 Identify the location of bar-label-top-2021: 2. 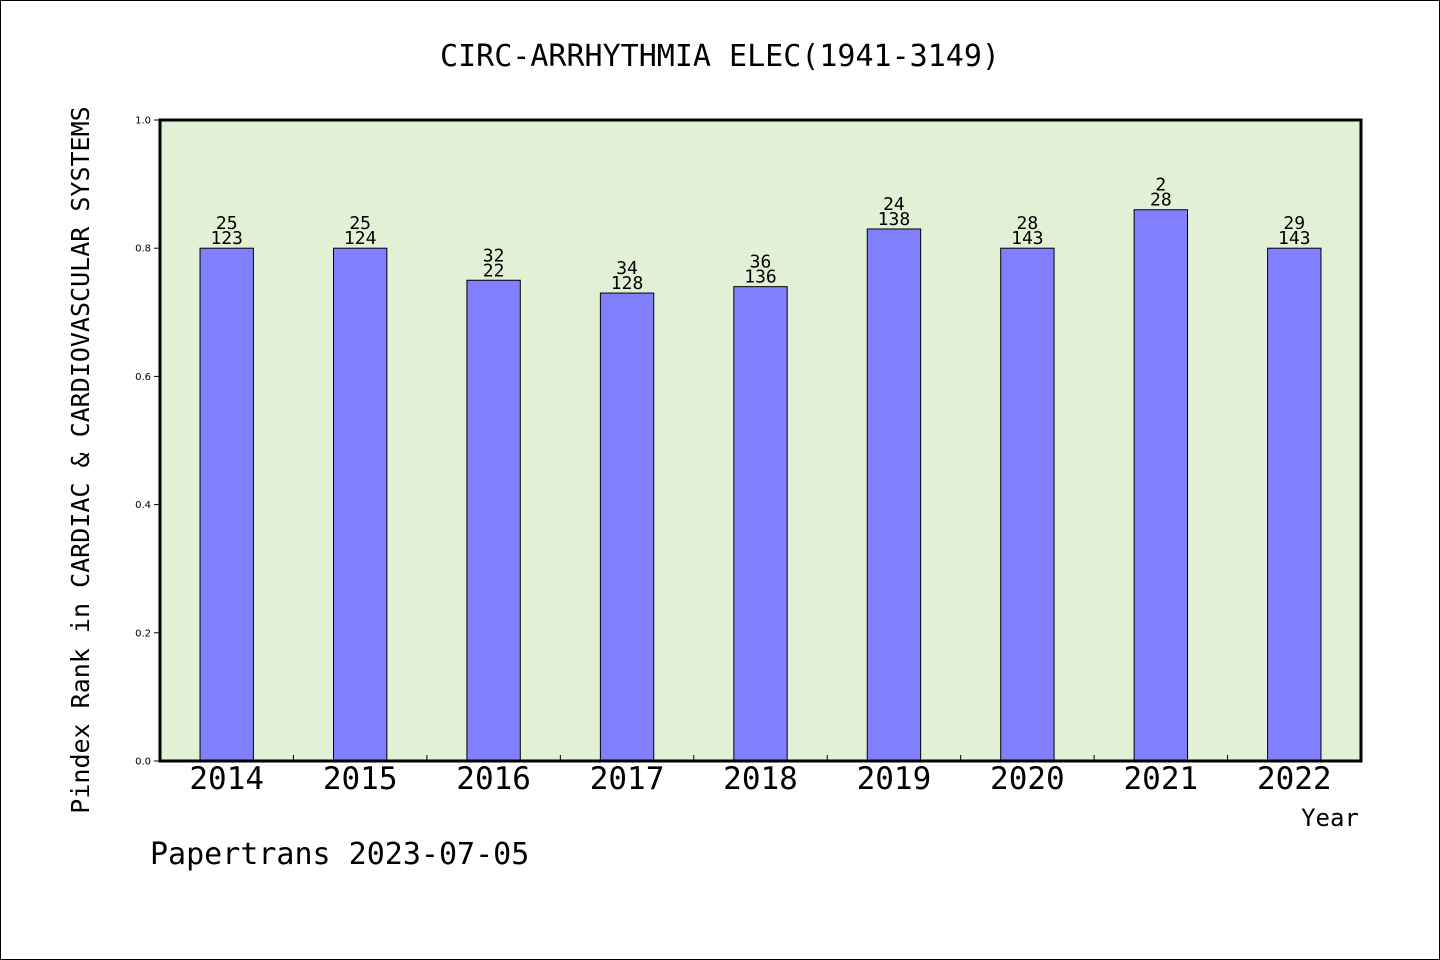
(1160, 185).